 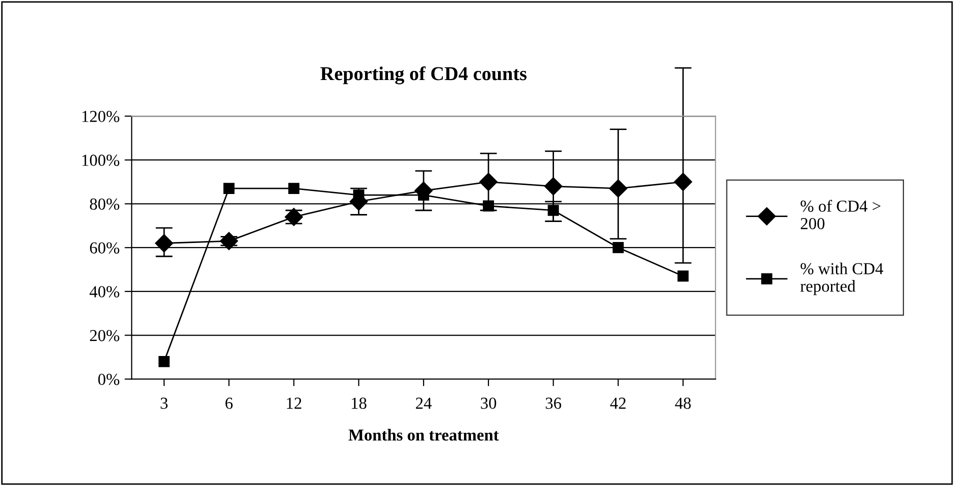 I want to click on y-tick-label: 100%, so click(x=101, y=160).